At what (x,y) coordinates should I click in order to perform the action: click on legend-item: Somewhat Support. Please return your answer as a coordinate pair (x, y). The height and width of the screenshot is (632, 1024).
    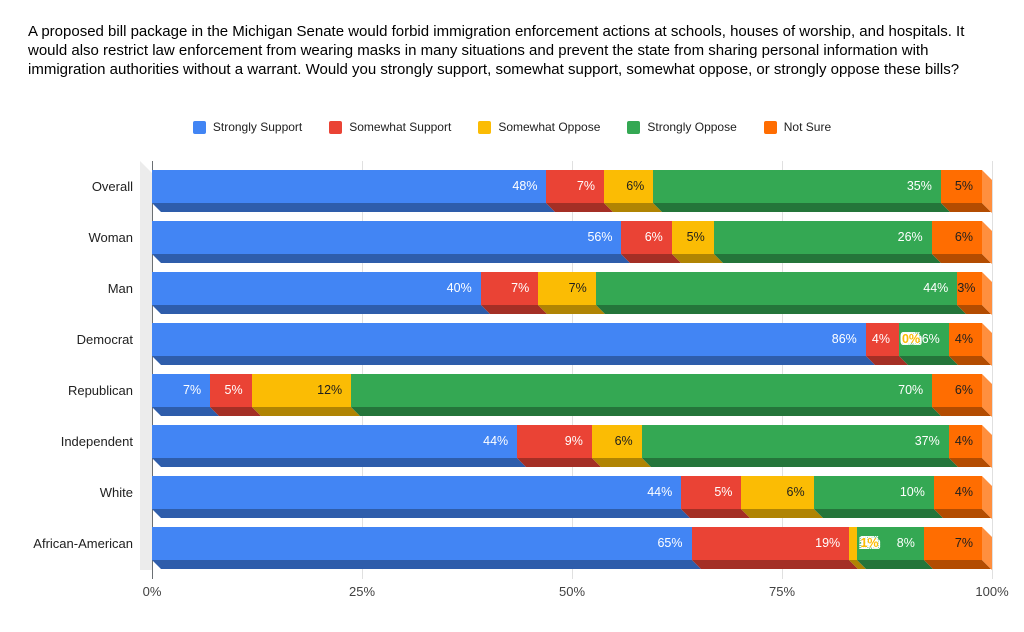
    Looking at the image, I should click on (390, 127).